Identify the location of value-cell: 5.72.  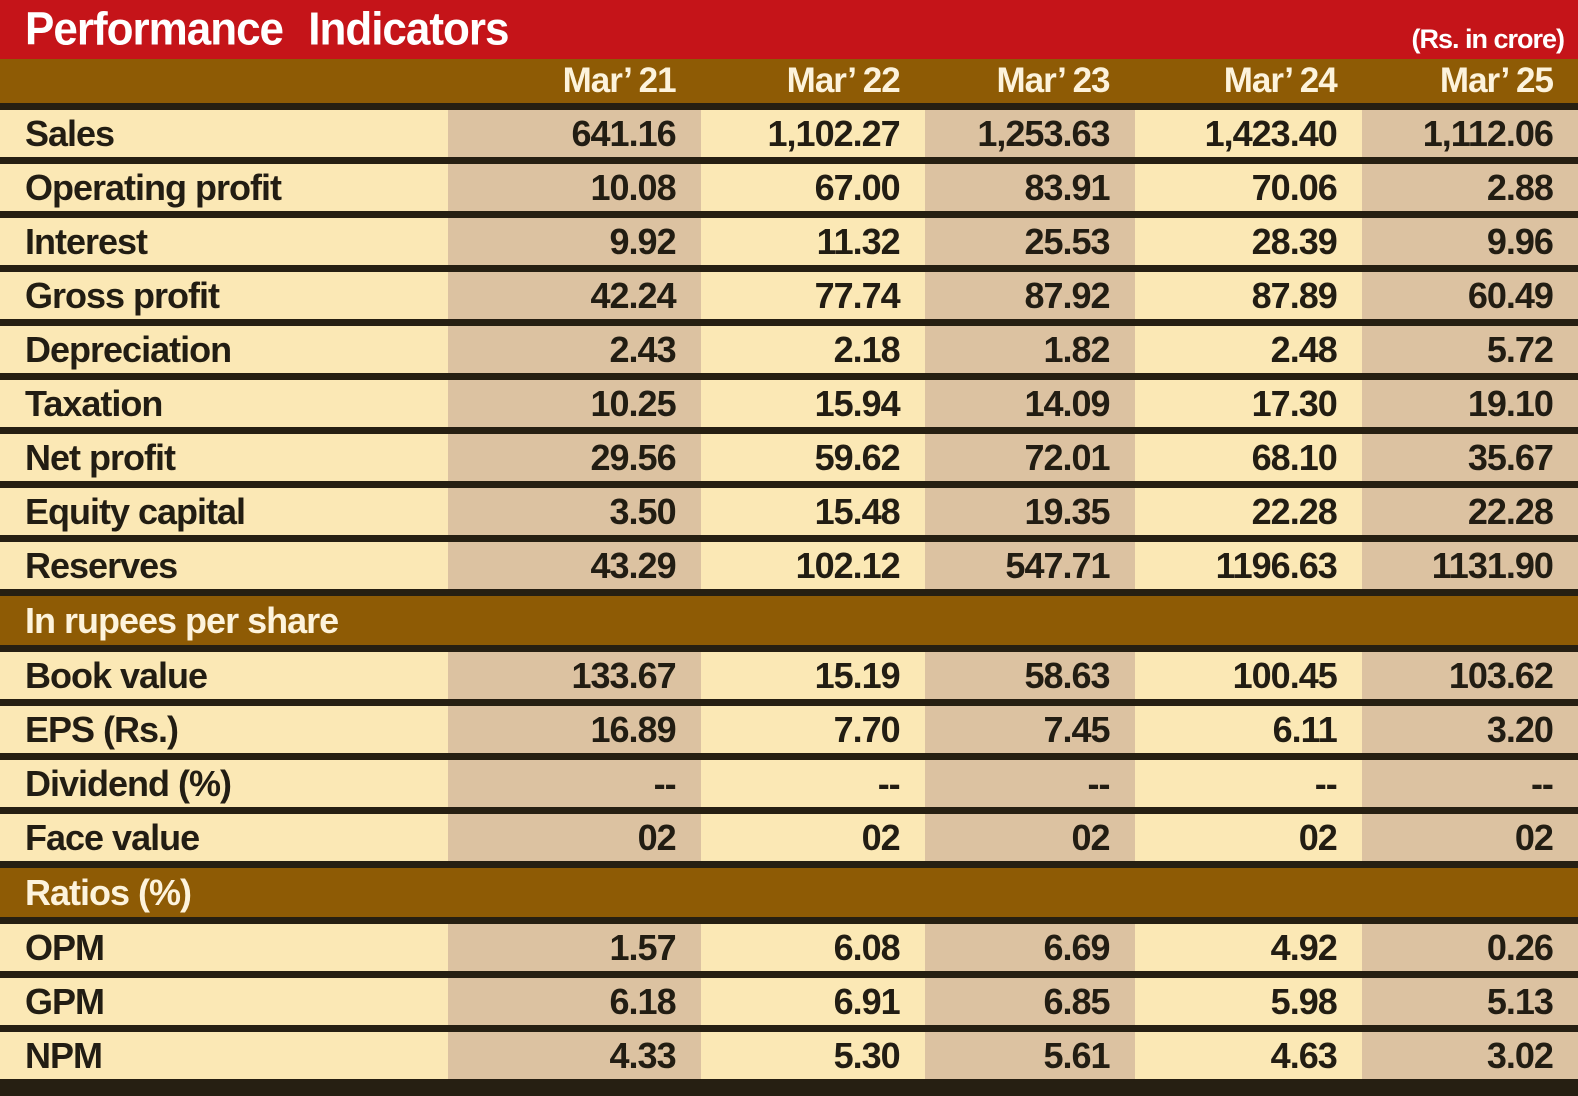
(1469, 349).